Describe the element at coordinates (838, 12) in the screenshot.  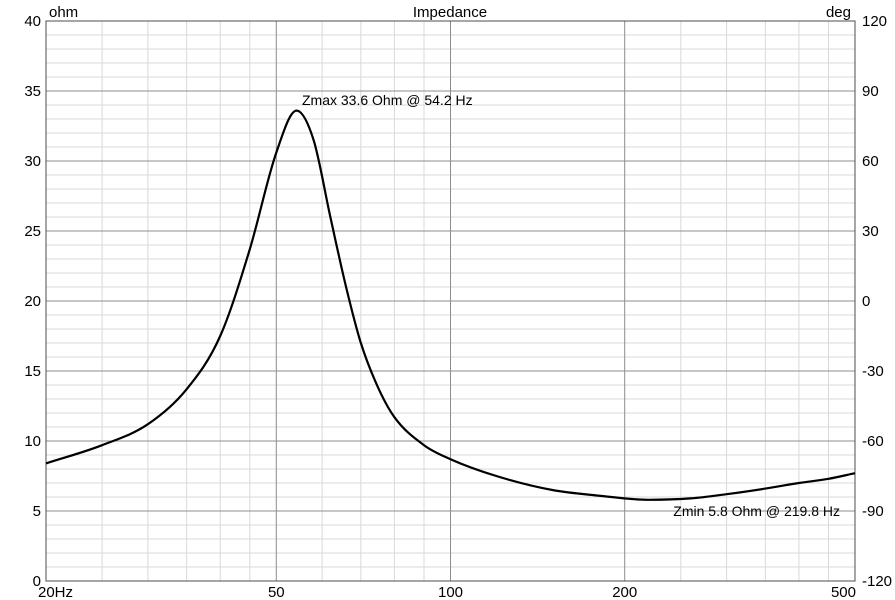
I see `right-axis-unit: deg` at that location.